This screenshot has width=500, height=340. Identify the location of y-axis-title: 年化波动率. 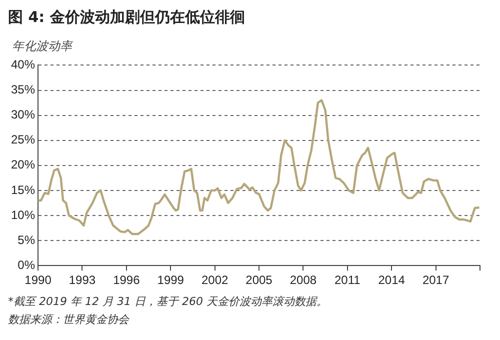
(43, 46).